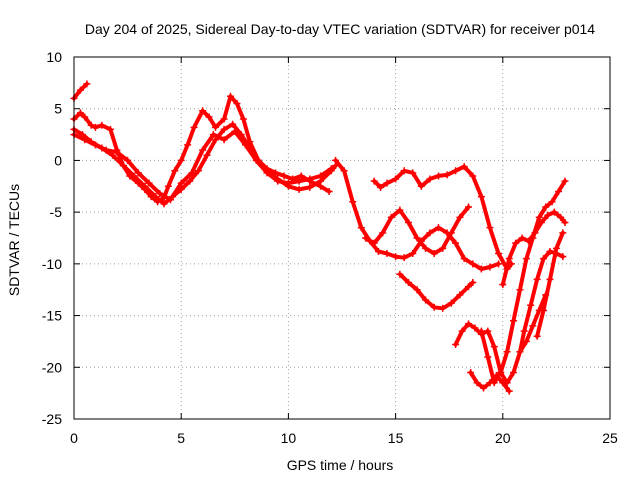  What do you see at coordinates (181, 438) in the screenshot?
I see `x-tick-label: 5` at bounding box center [181, 438].